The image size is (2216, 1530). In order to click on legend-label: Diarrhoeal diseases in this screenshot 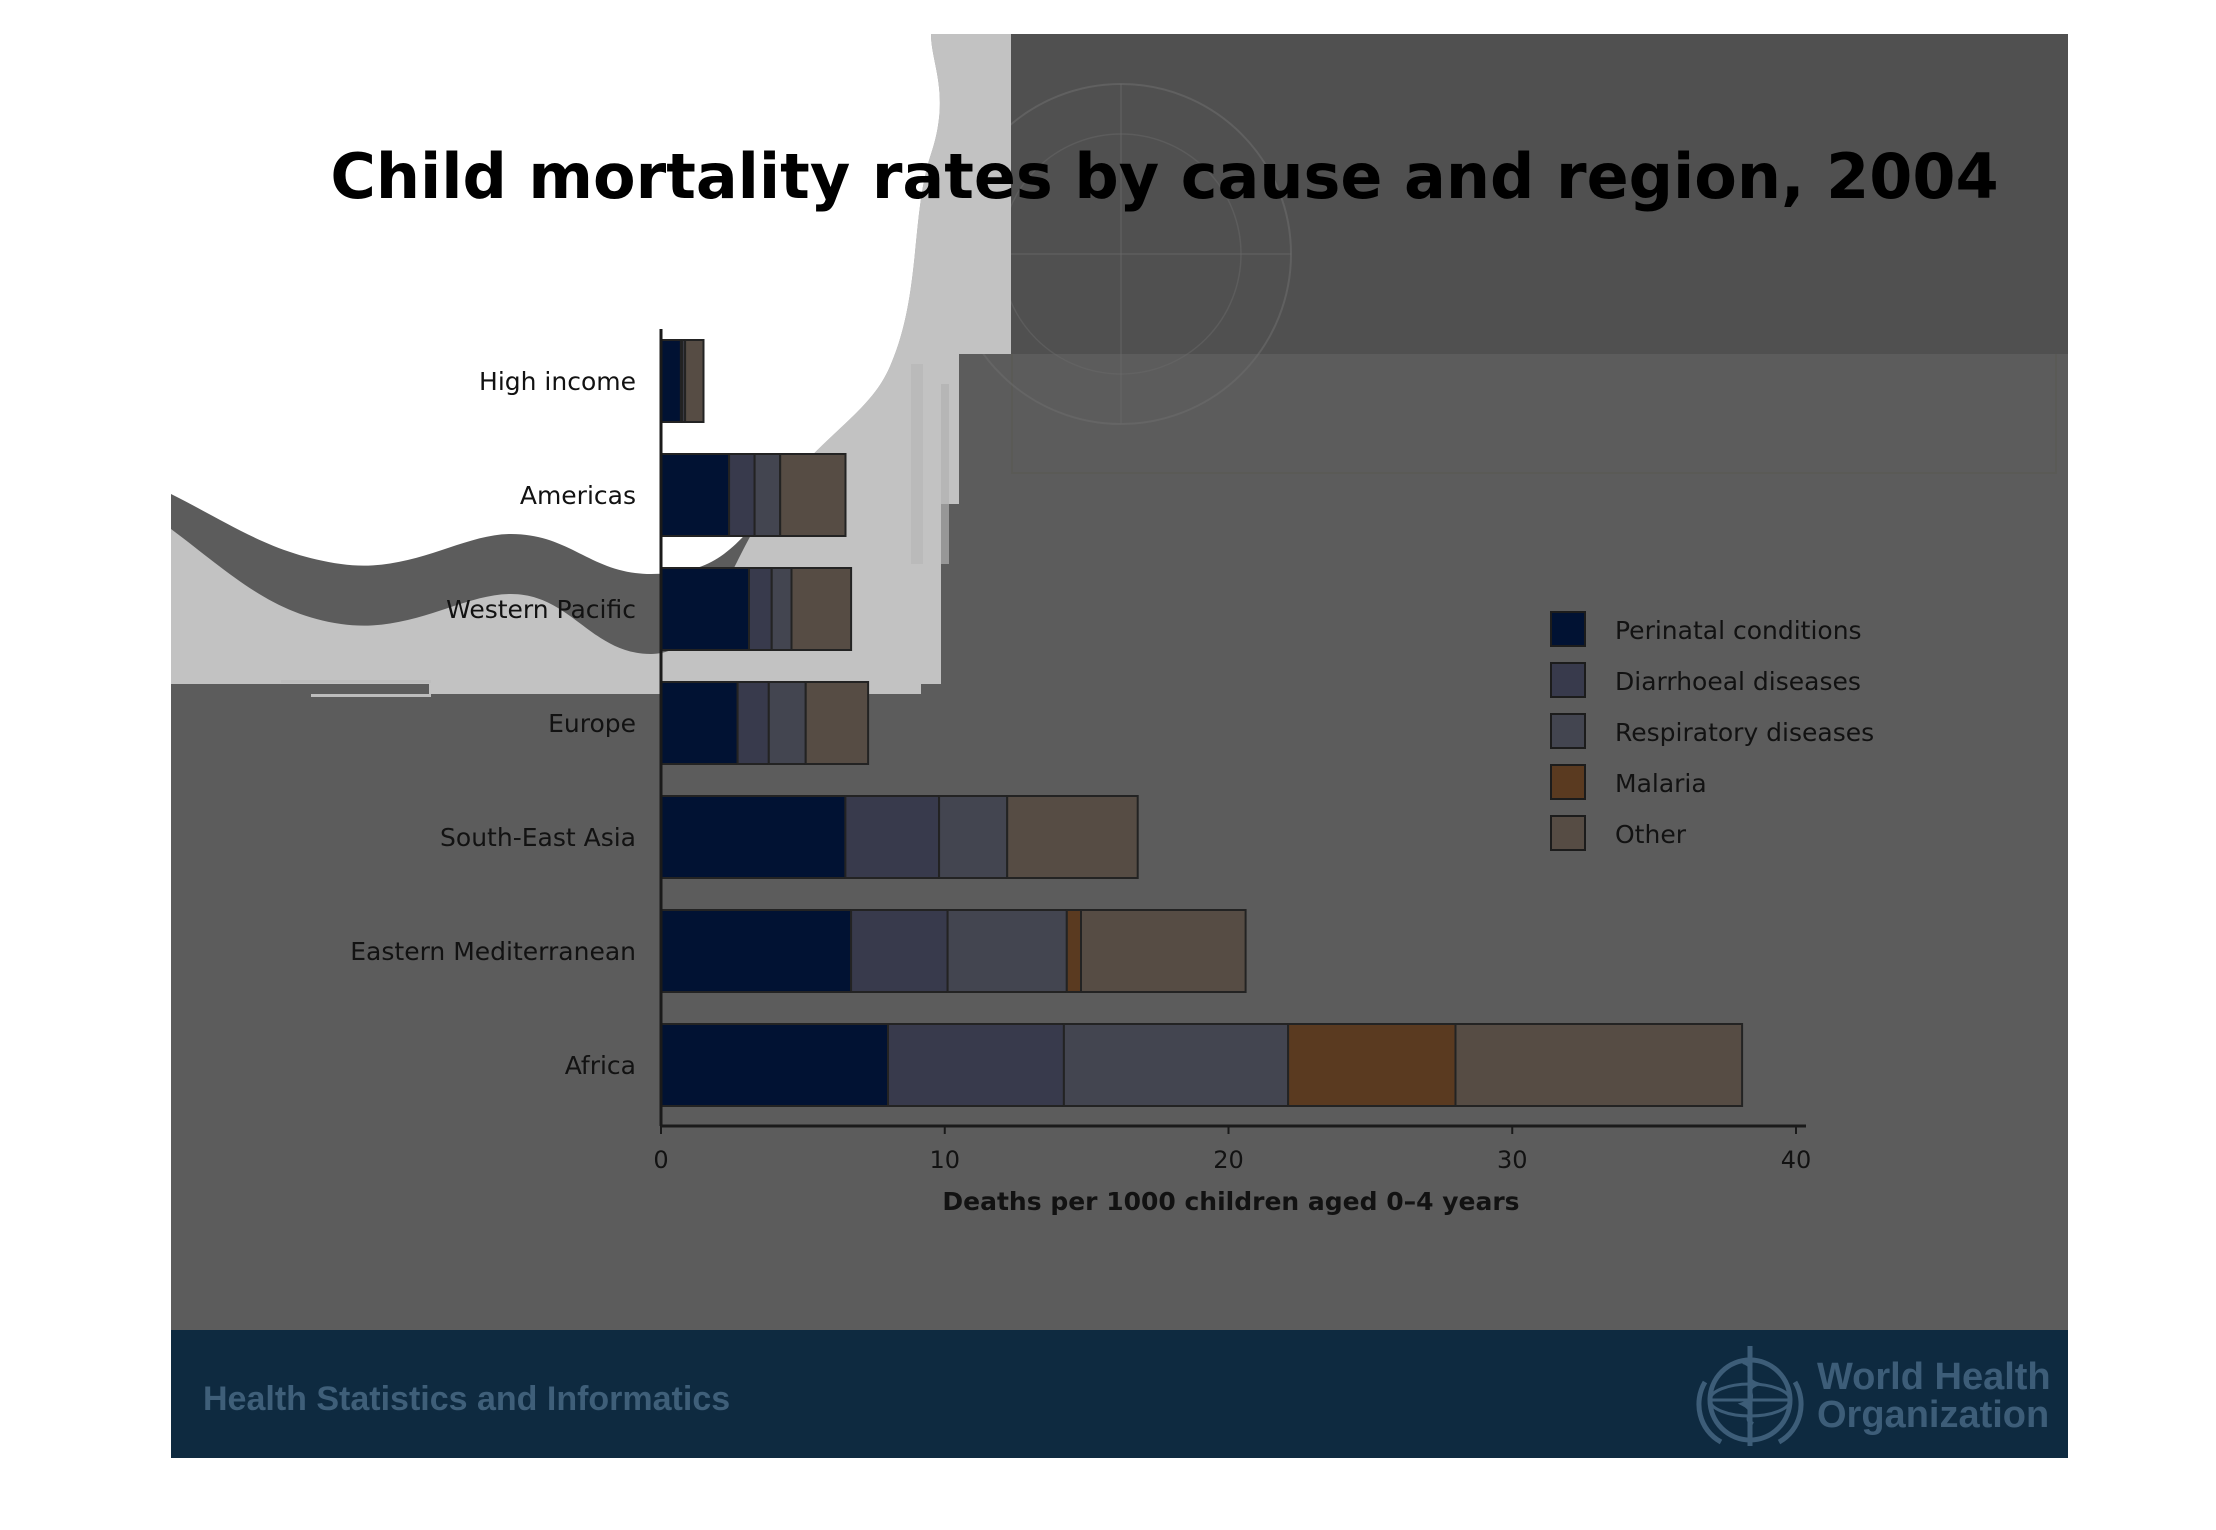, I will do `click(1738, 681)`.